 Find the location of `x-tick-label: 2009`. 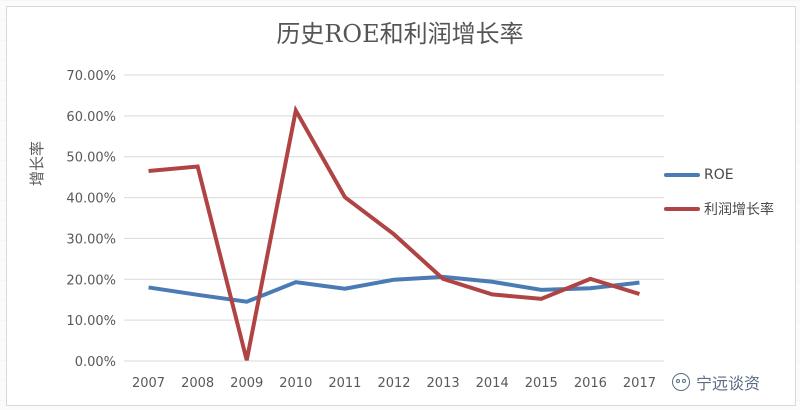

x-tick-label: 2009 is located at coordinates (246, 383).